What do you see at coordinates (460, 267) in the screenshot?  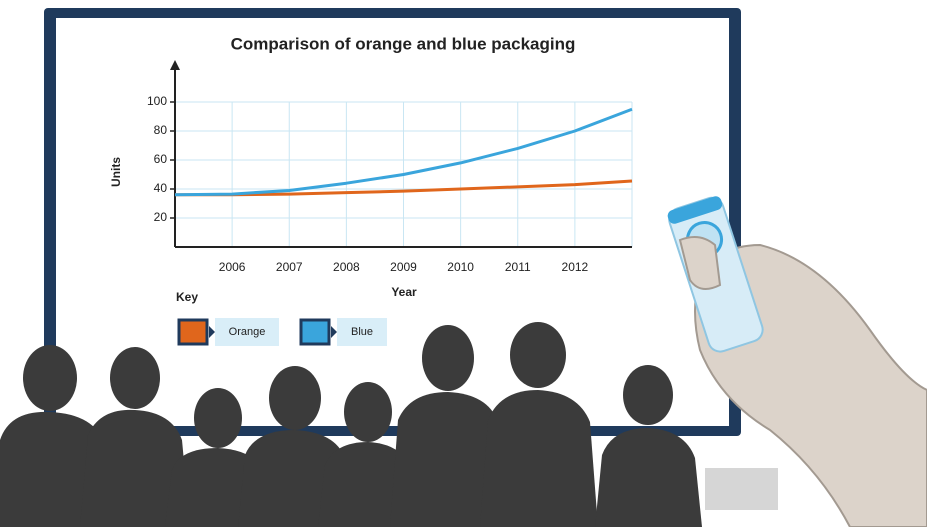 I see `x-tick-label: 2010` at bounding box center [460, 267].